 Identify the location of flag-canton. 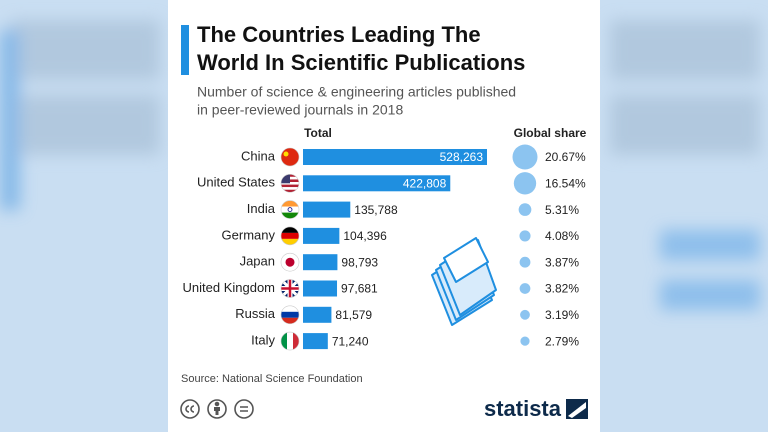
(285, 179).